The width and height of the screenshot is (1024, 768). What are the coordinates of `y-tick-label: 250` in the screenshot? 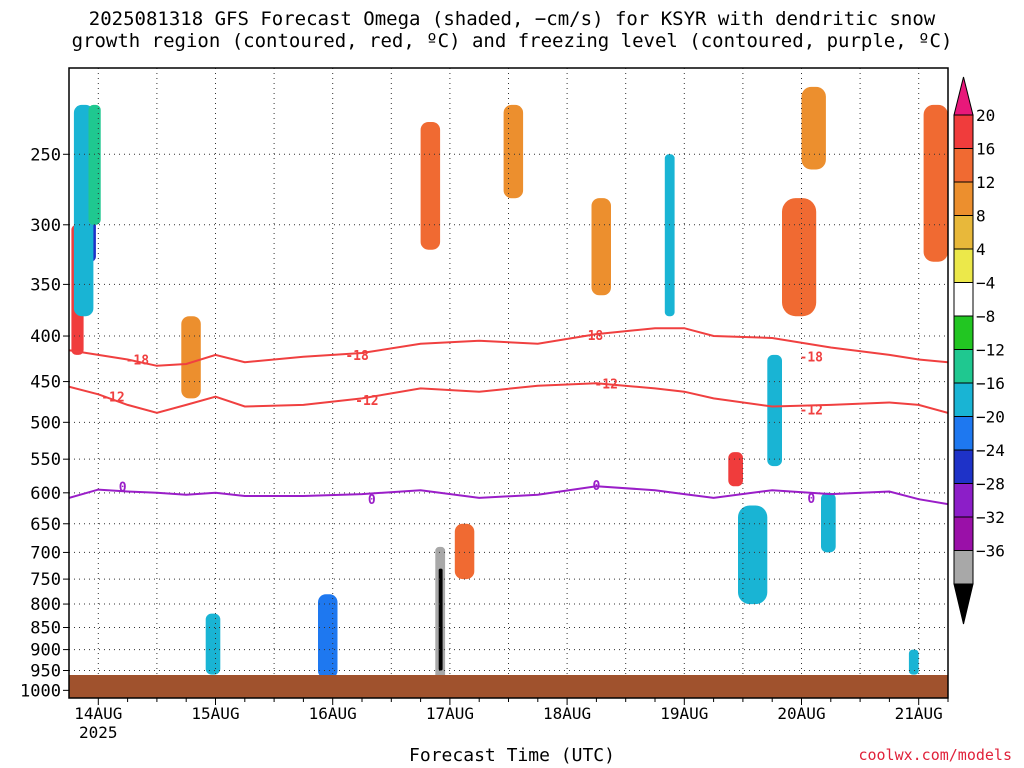 It's located at (45, 155).